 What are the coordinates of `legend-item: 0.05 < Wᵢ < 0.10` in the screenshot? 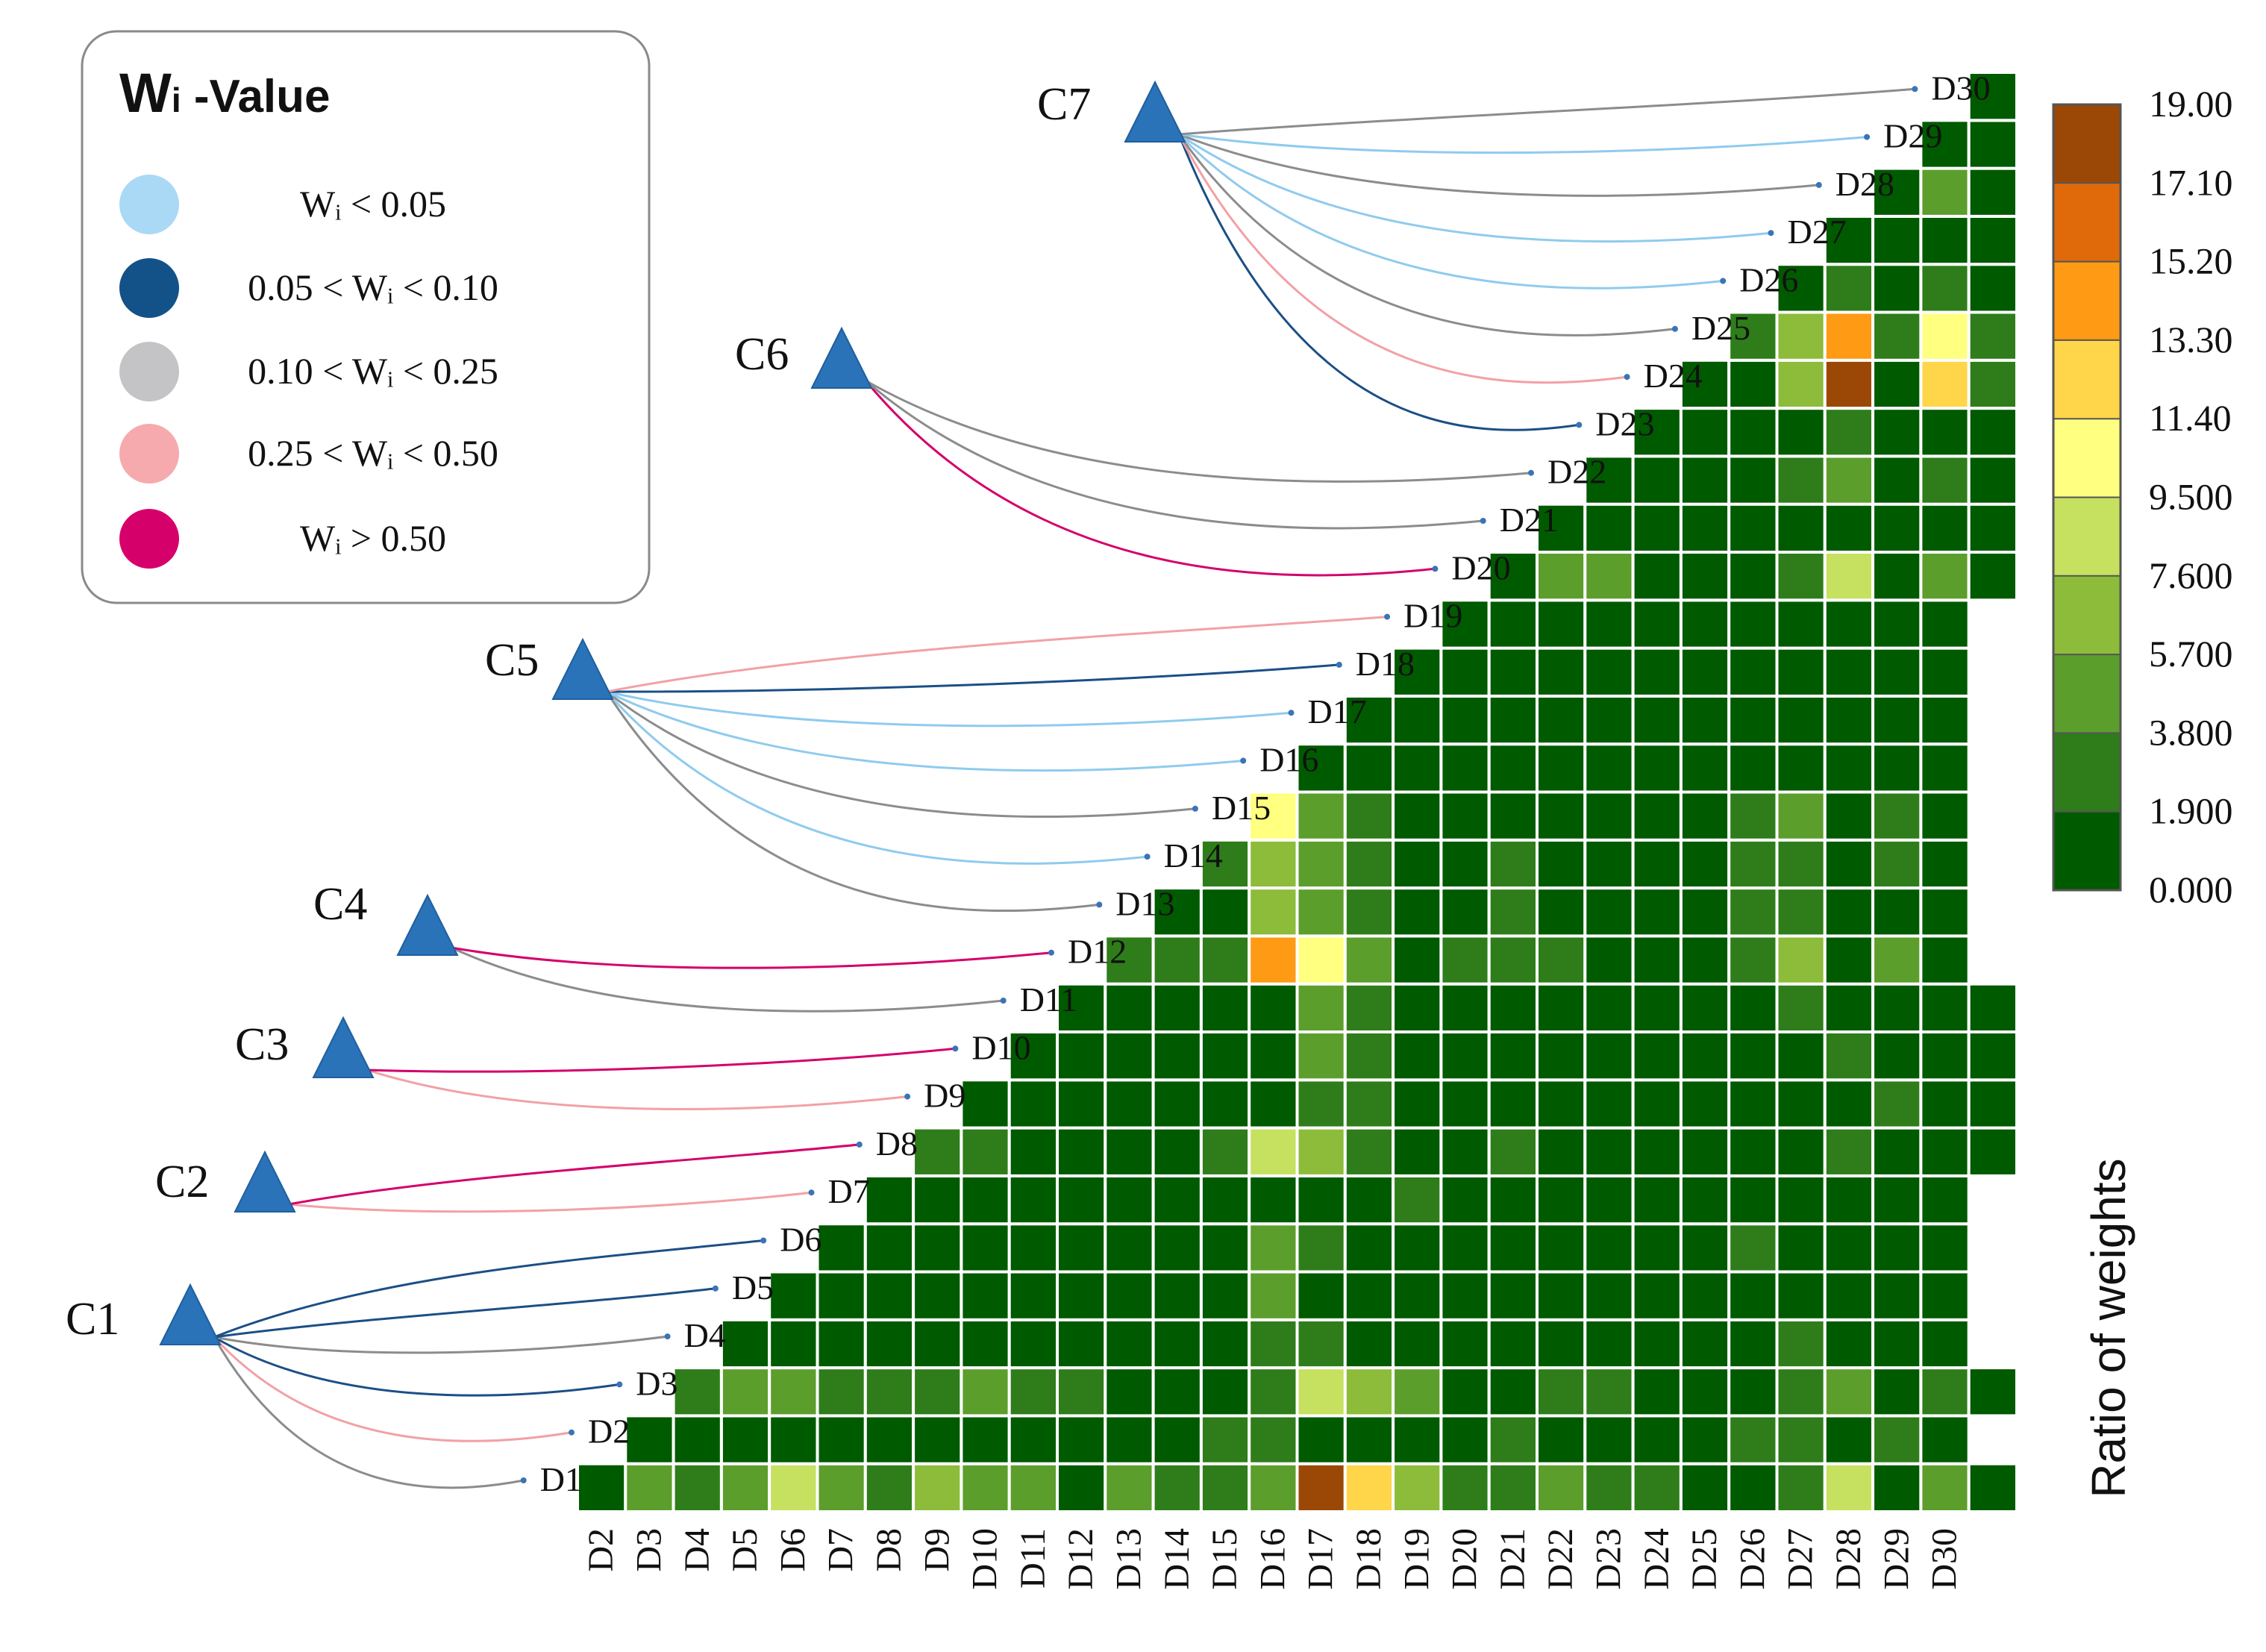 It's located at (308, 288).